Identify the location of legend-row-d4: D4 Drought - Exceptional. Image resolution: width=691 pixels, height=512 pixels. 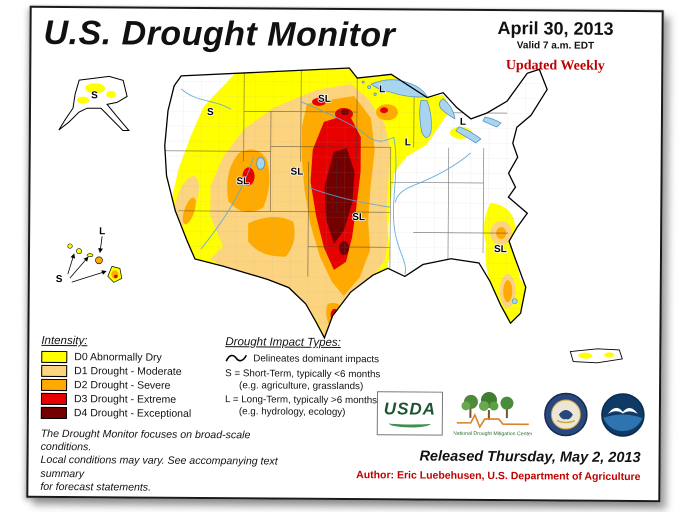
(125, 413).